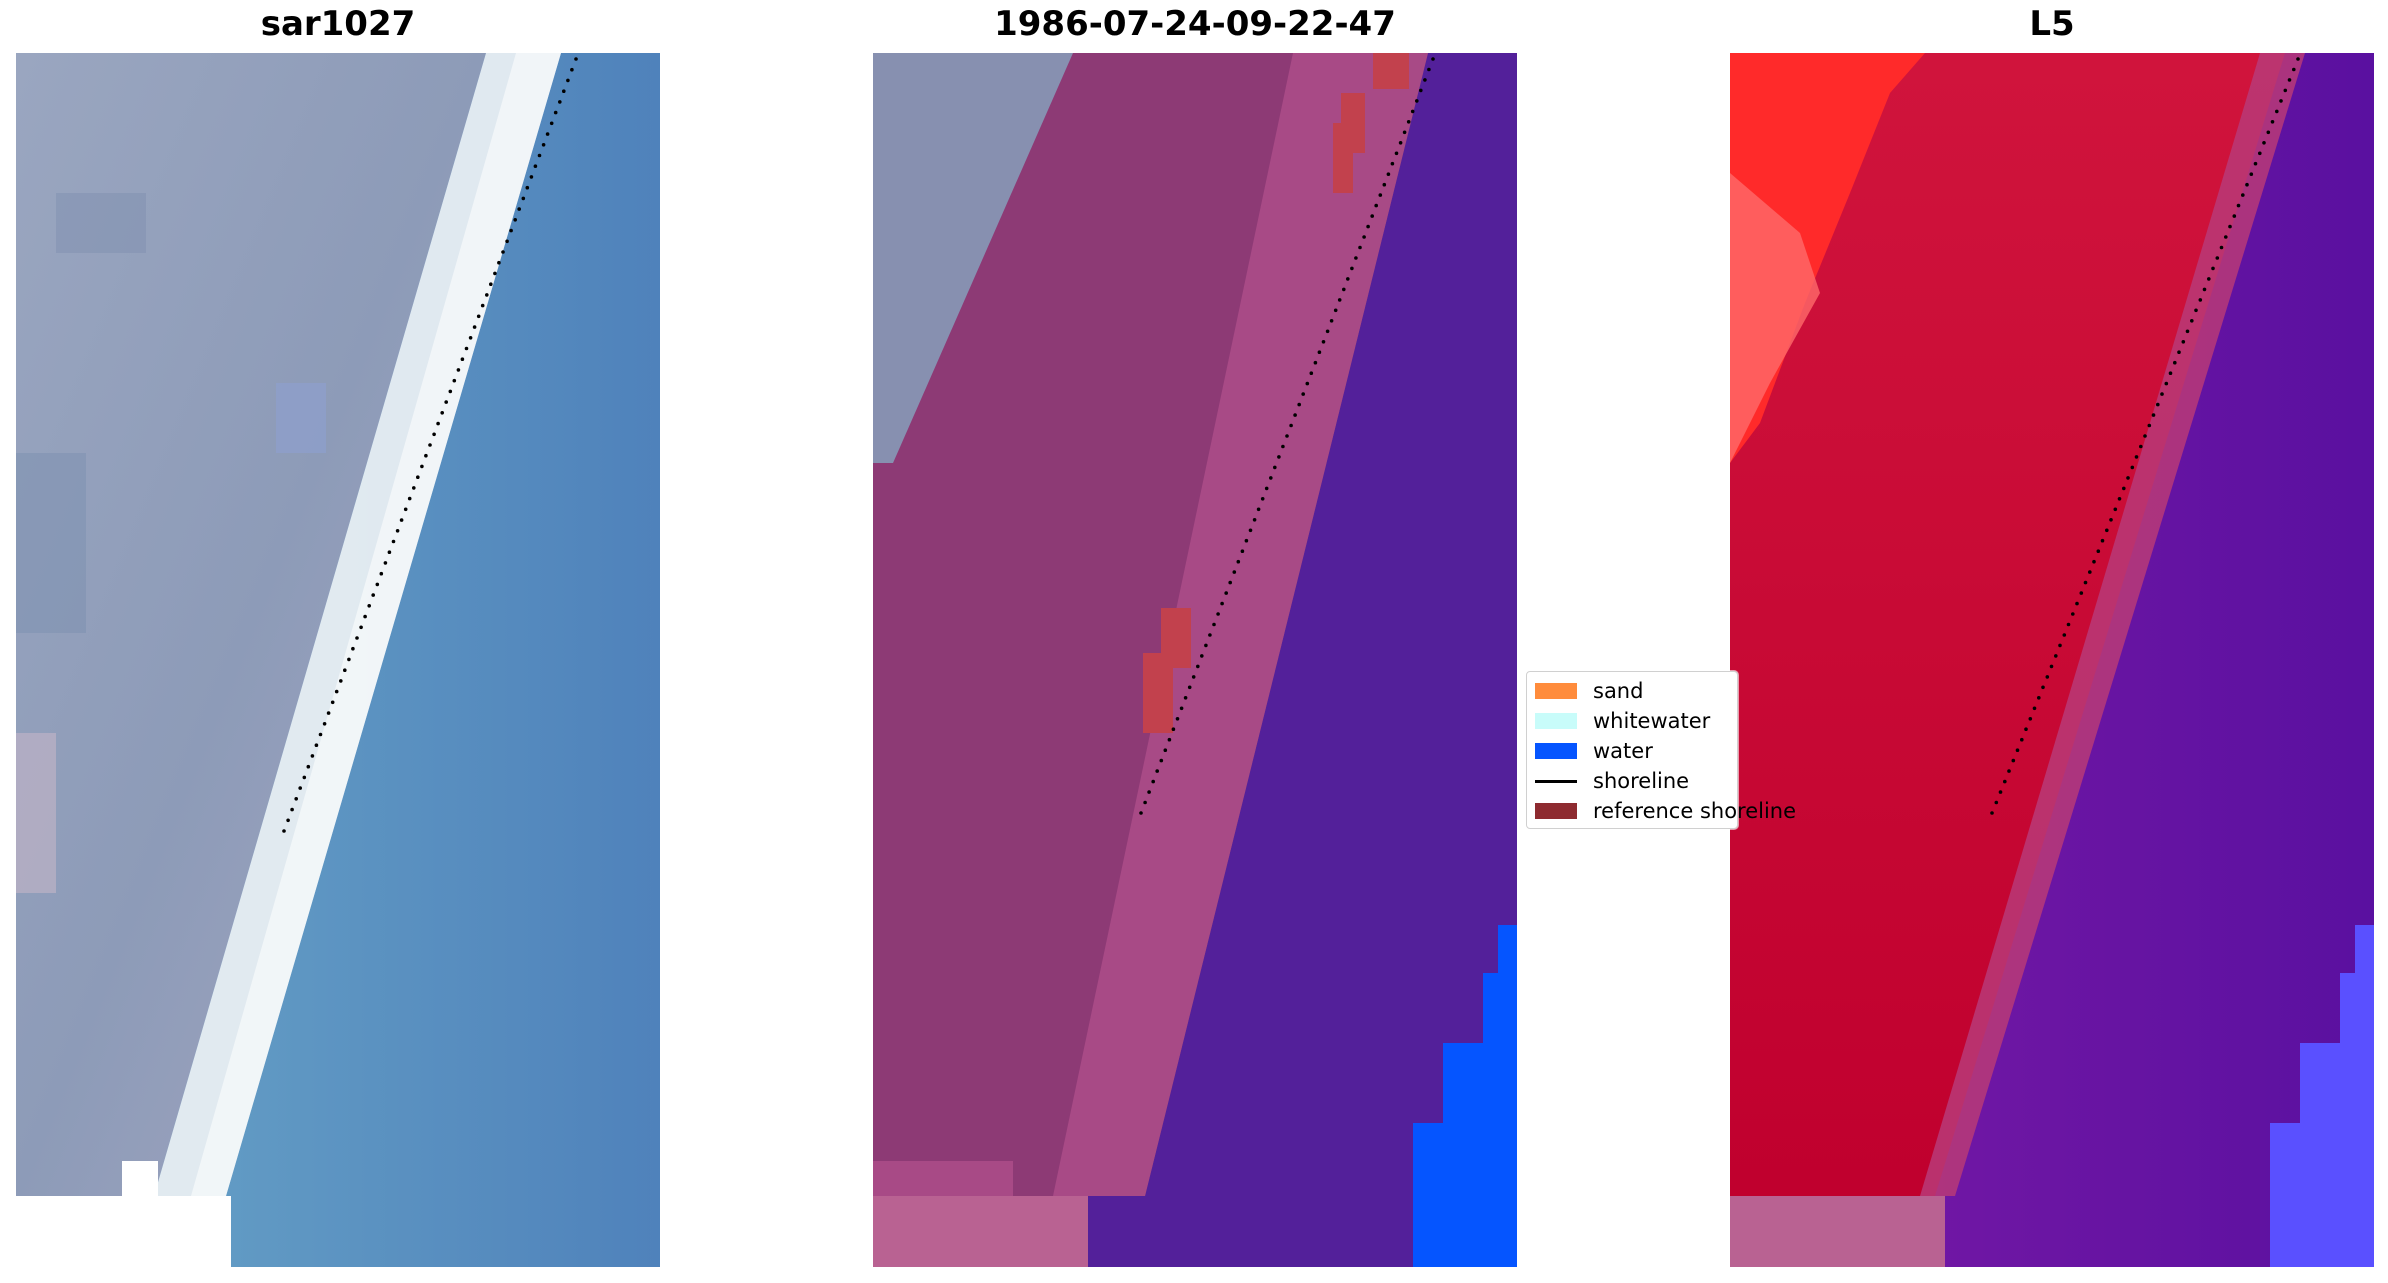 The width and height of the screenshot is (2388, 1283). Describe the element at coordinates (1623, 751) in the screenshot. I see `legend-label-water: water` at that location.